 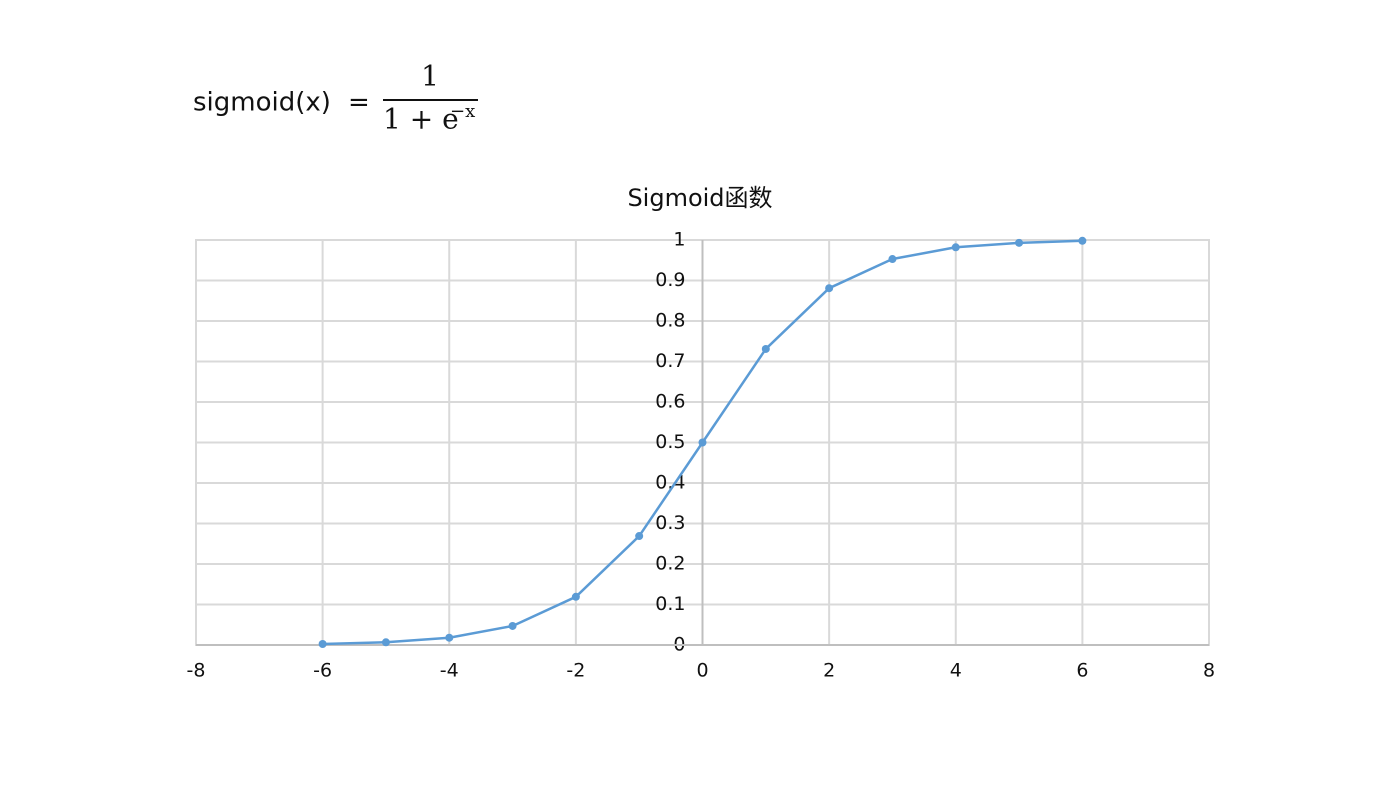 I want to click on y-tick-label: 0.7, so click(x=670, y=361).